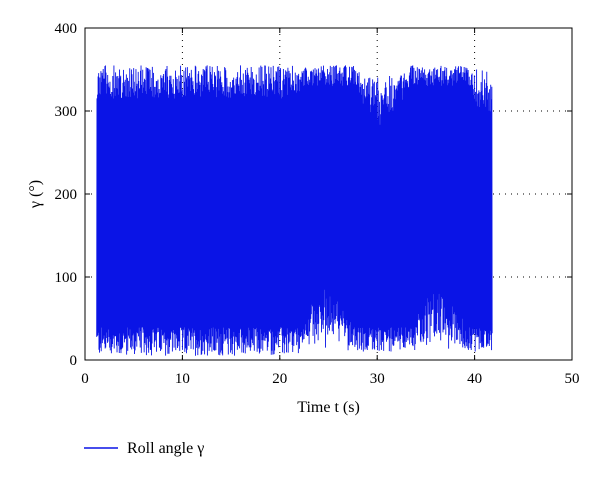 This screenshot has width=600, height=480. I want to click on x-tick-label: 20, so click(279, 379).